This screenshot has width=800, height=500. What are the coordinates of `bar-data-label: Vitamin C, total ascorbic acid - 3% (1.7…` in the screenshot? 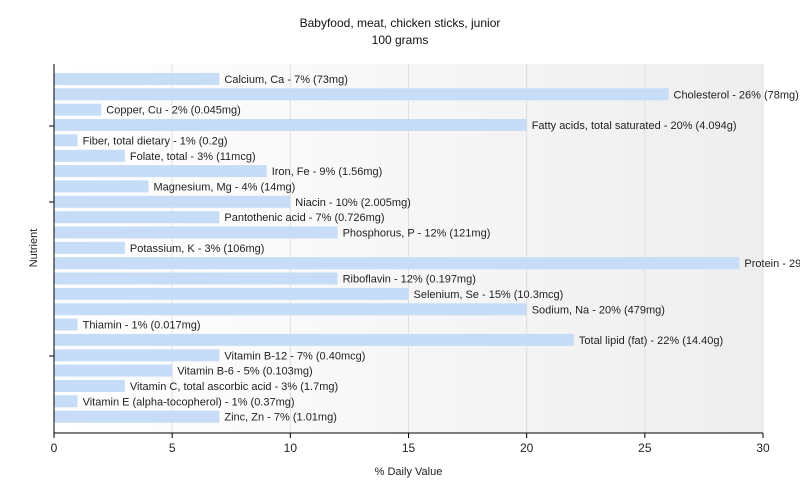 It's located at (234, 387).